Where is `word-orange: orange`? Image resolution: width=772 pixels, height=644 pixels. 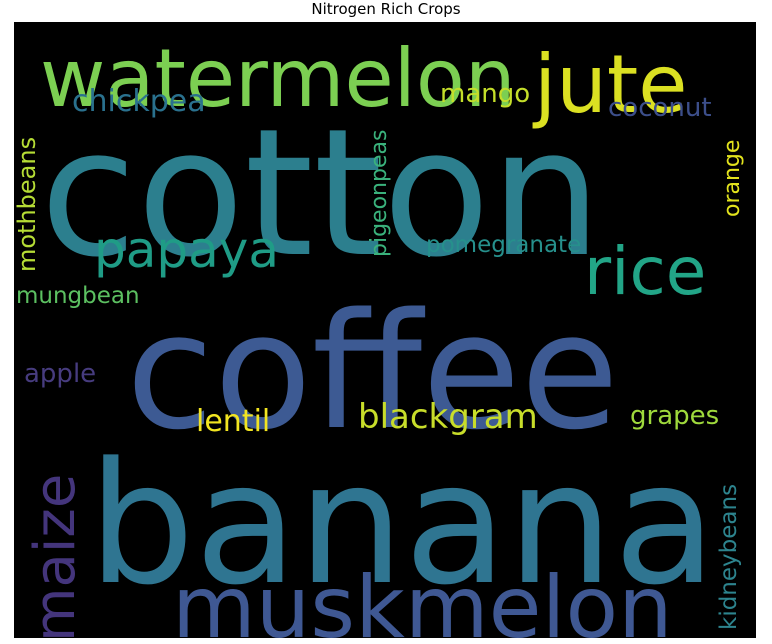 word-orange: orange is located at coordinates (732, 178).